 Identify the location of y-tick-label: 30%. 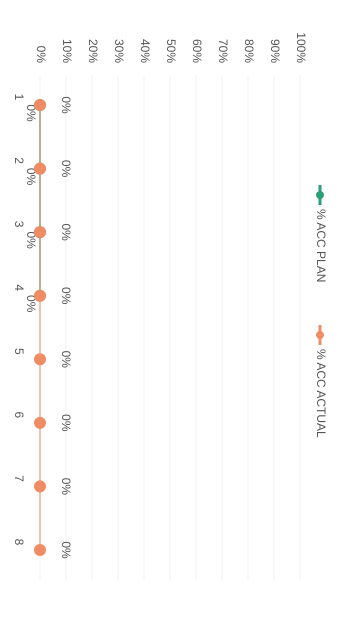
(119, 51).